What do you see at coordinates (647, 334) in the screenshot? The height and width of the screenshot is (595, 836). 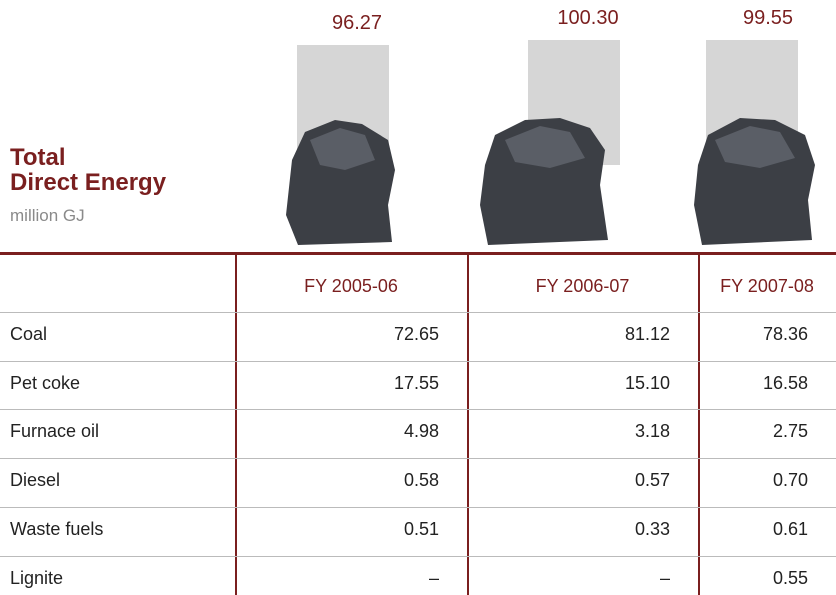 I see `cell-value: 81.12` at bounding box center [647, 334].